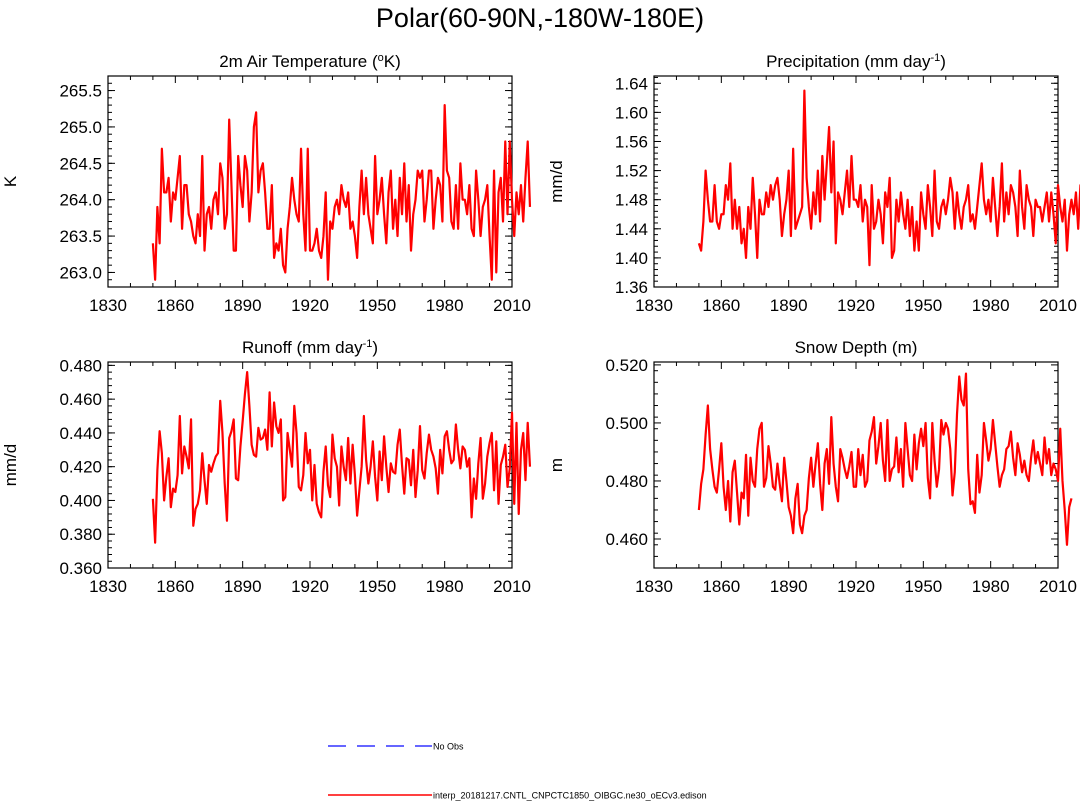  What do you see at coordinates (80, 127) in the screenshot?
I see `air-temp-ytick-label: 265.0` at bounding box center [80, 127].